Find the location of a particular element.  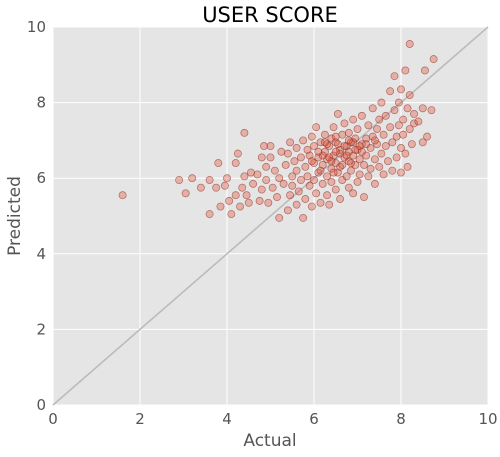

y-tick-label: 2 is located at coordinates (41, 329).